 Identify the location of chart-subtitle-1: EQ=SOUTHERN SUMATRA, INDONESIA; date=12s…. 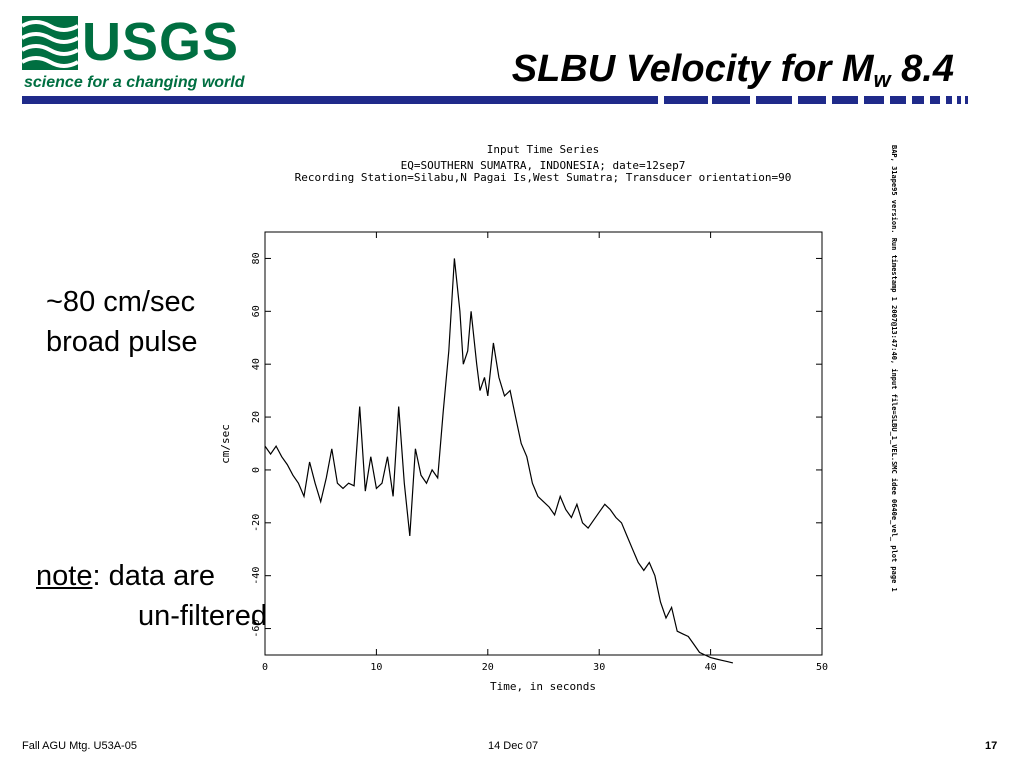
(543, 165).